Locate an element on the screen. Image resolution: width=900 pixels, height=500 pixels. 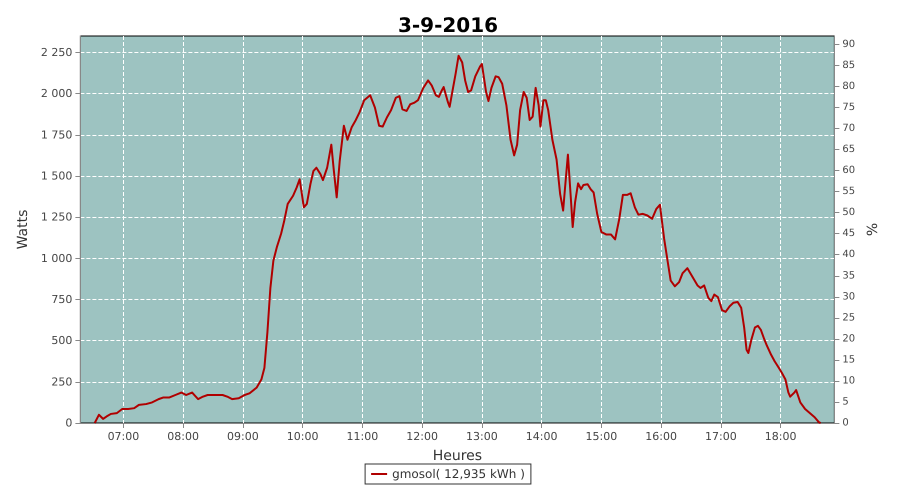
y2-tick-label: 40 is located at coordinates (849, 254).